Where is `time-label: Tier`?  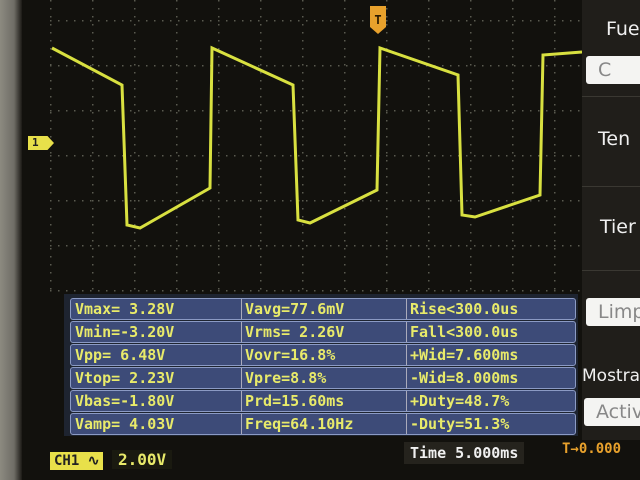 time-label: Tier is located at coordinates (618, 227).